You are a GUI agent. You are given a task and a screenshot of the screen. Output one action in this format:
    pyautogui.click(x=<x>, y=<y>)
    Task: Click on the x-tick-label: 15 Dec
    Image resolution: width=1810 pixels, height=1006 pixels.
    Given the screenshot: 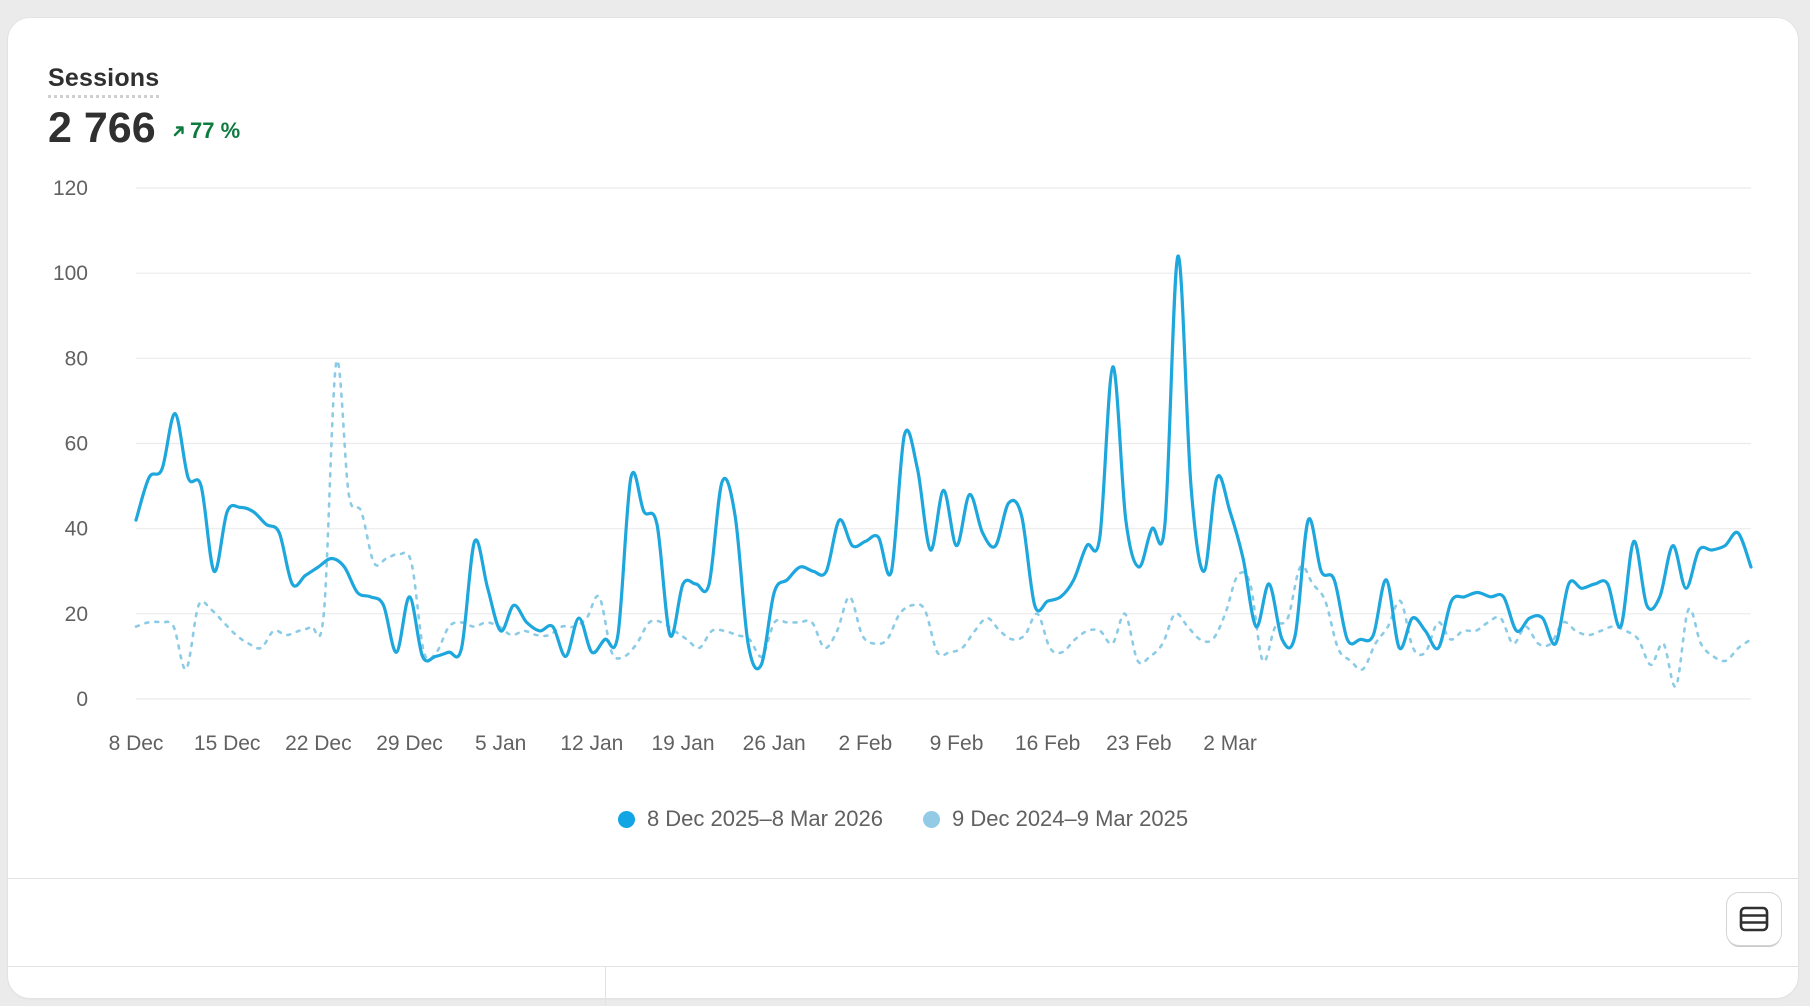 What is the action you would take?
    pyautogui.click(x=227, y=743)
    